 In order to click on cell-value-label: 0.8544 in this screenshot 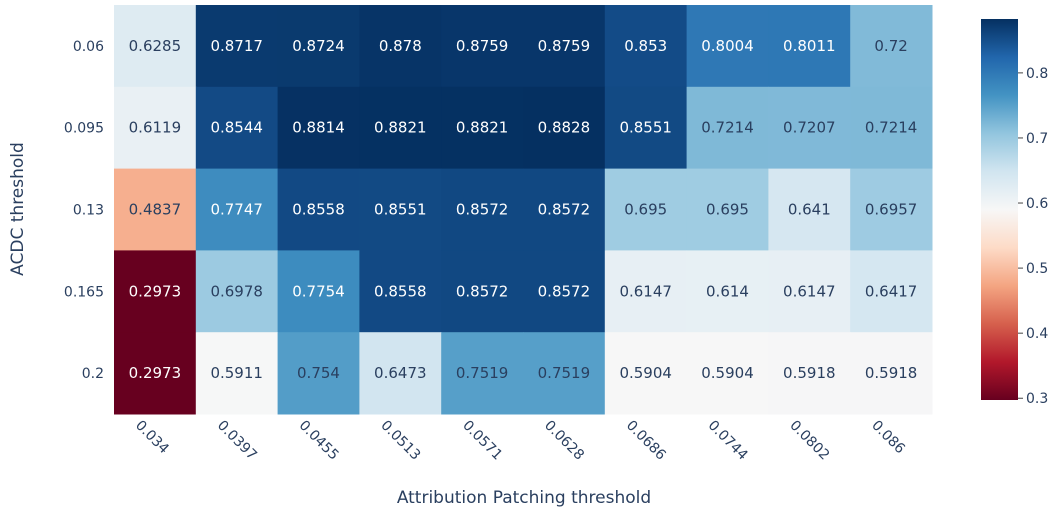, I will do `click(236, 128)`.